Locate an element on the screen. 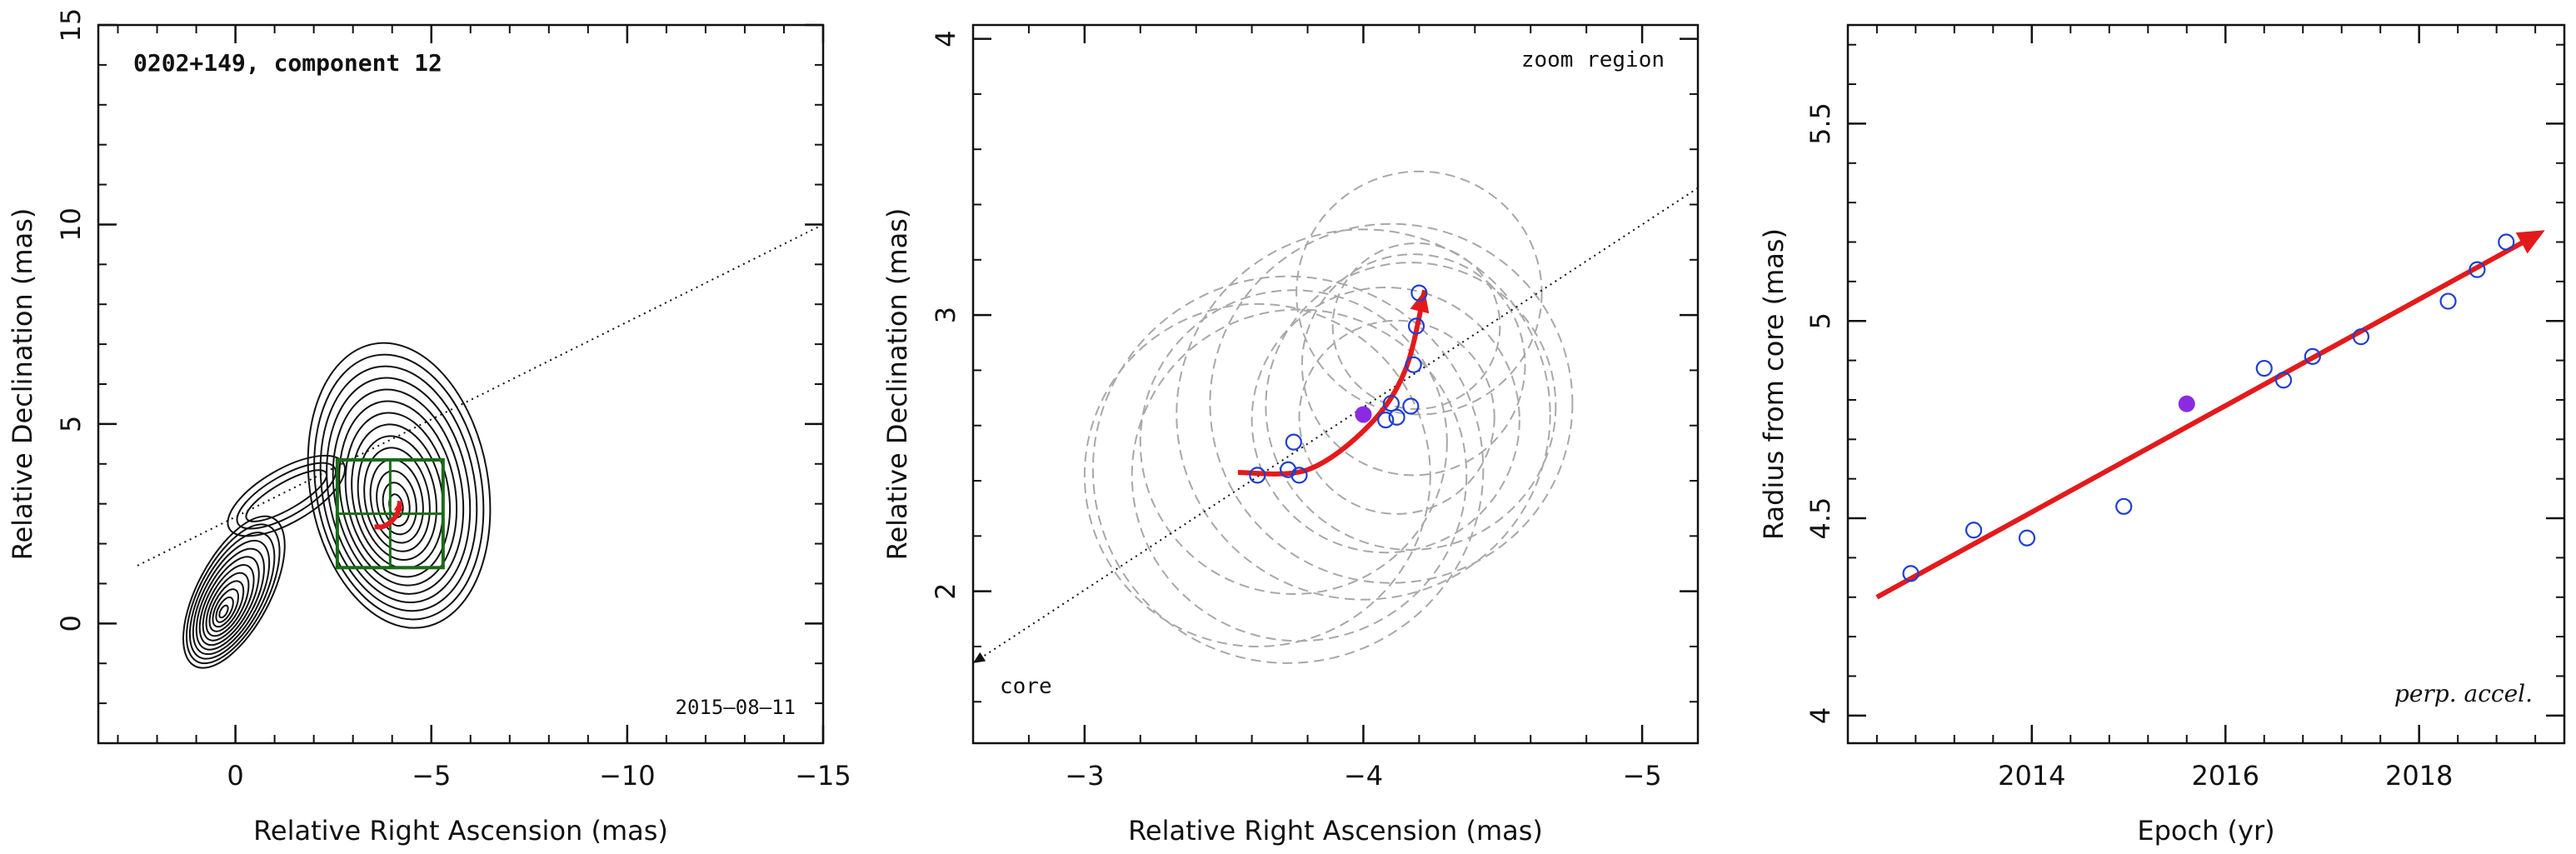 The image size is (2576, 854). panel3-x-tick-label: 2014 is located at coordinates (2031, 776).